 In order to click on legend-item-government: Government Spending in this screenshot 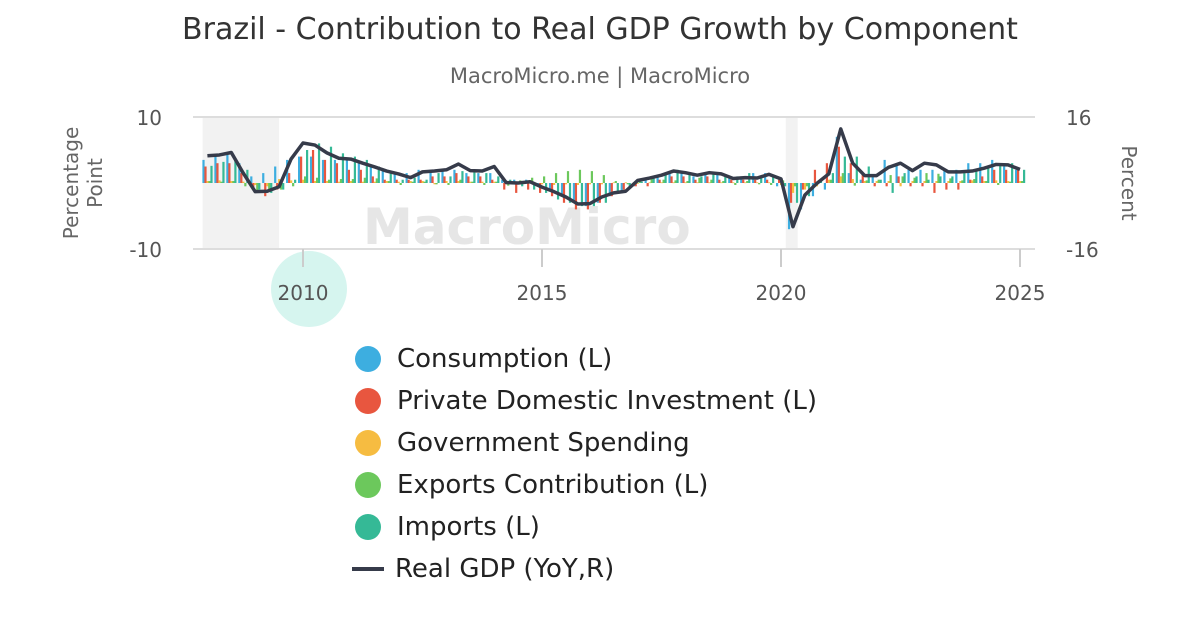, I will do `click(584, 443)`.